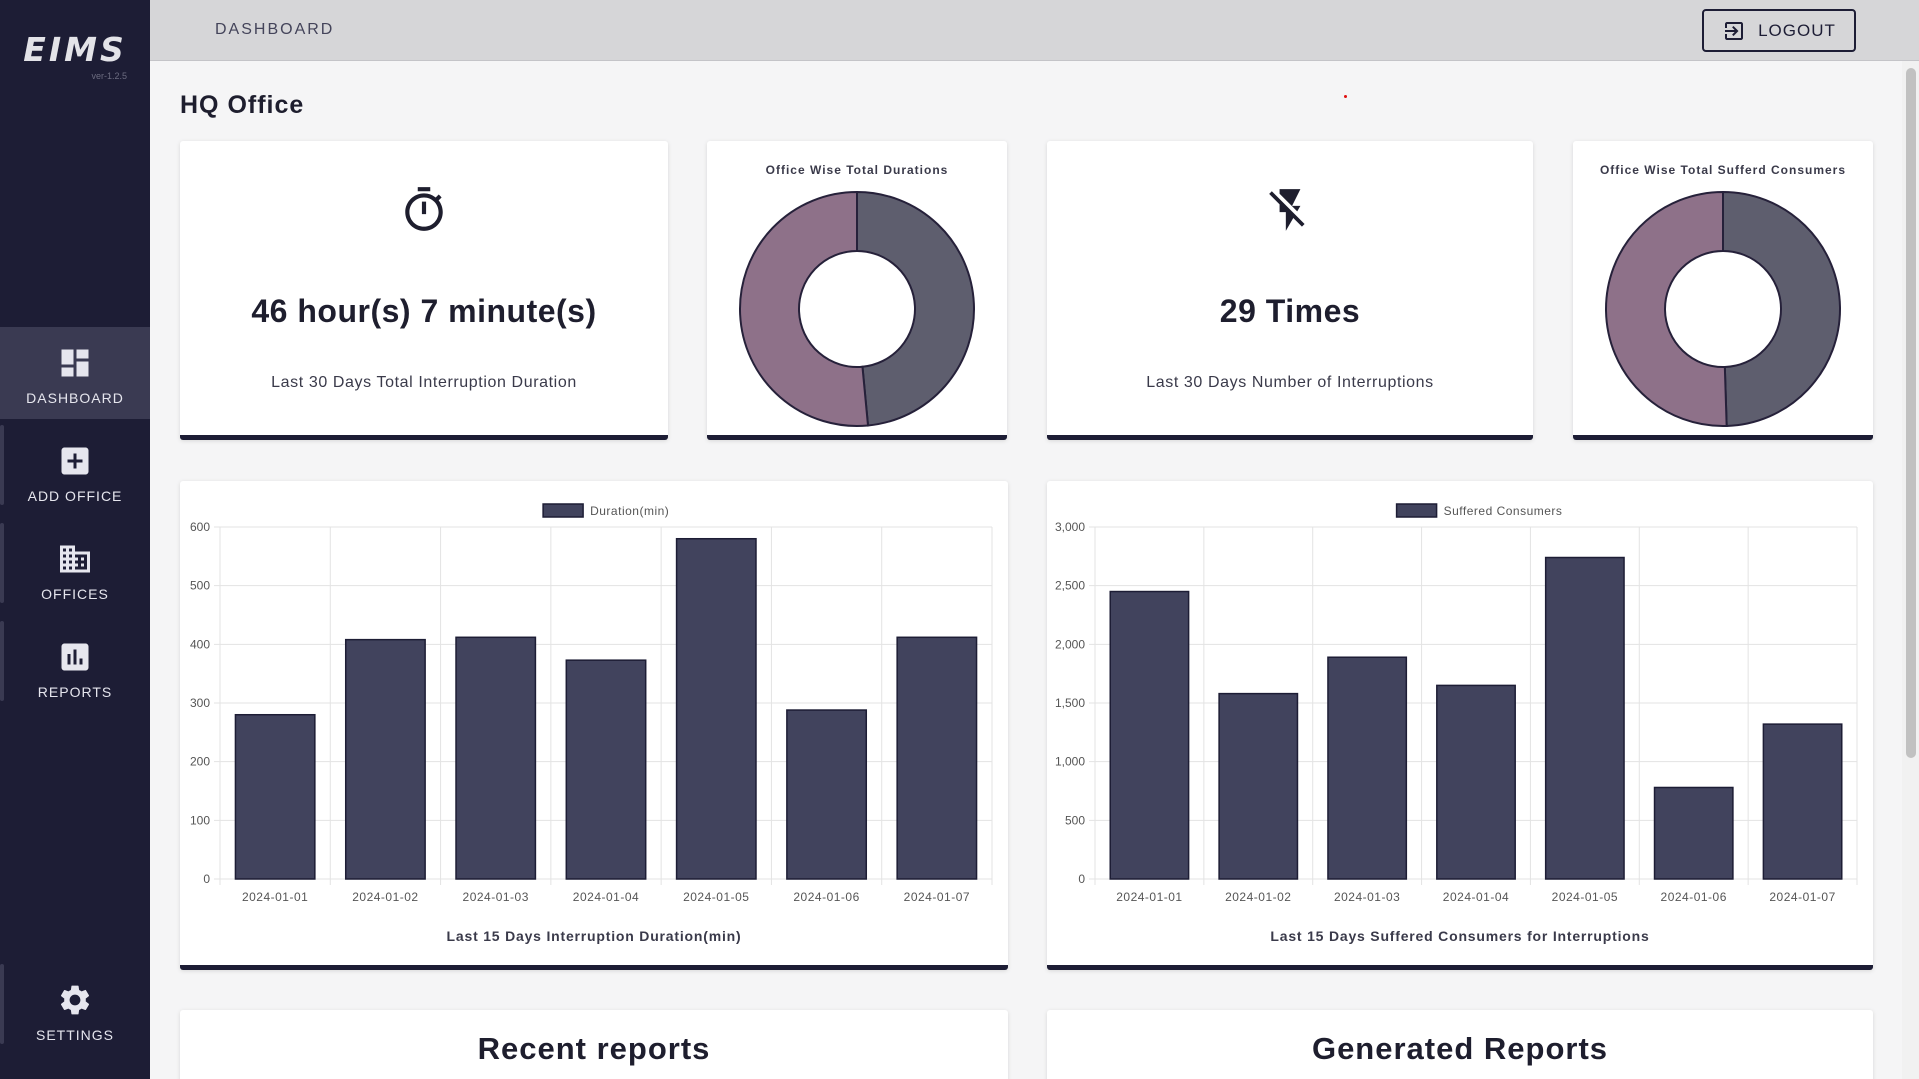 The height and width of the screenshot is (1079, 1919). Describe the element at coordinates (109, 76) in the screenshot. I see `app-version: ver-1.2.5` at that location.